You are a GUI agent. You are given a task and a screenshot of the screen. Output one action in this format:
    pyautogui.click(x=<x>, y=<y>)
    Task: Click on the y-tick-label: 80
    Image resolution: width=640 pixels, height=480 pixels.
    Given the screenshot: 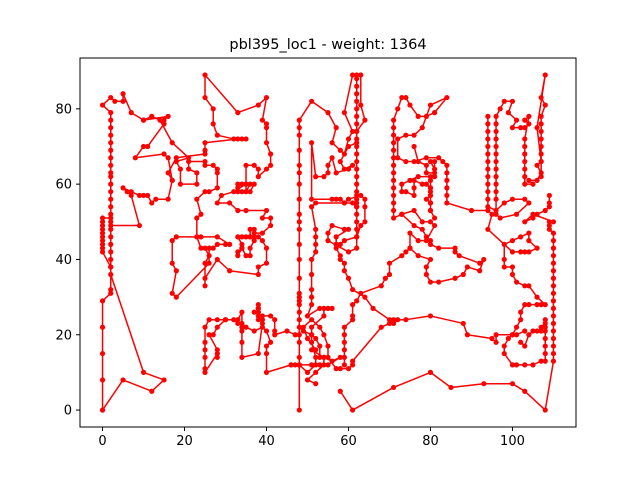 What is the action you would take?
    pyautogui.click(x=63, y=109)
    